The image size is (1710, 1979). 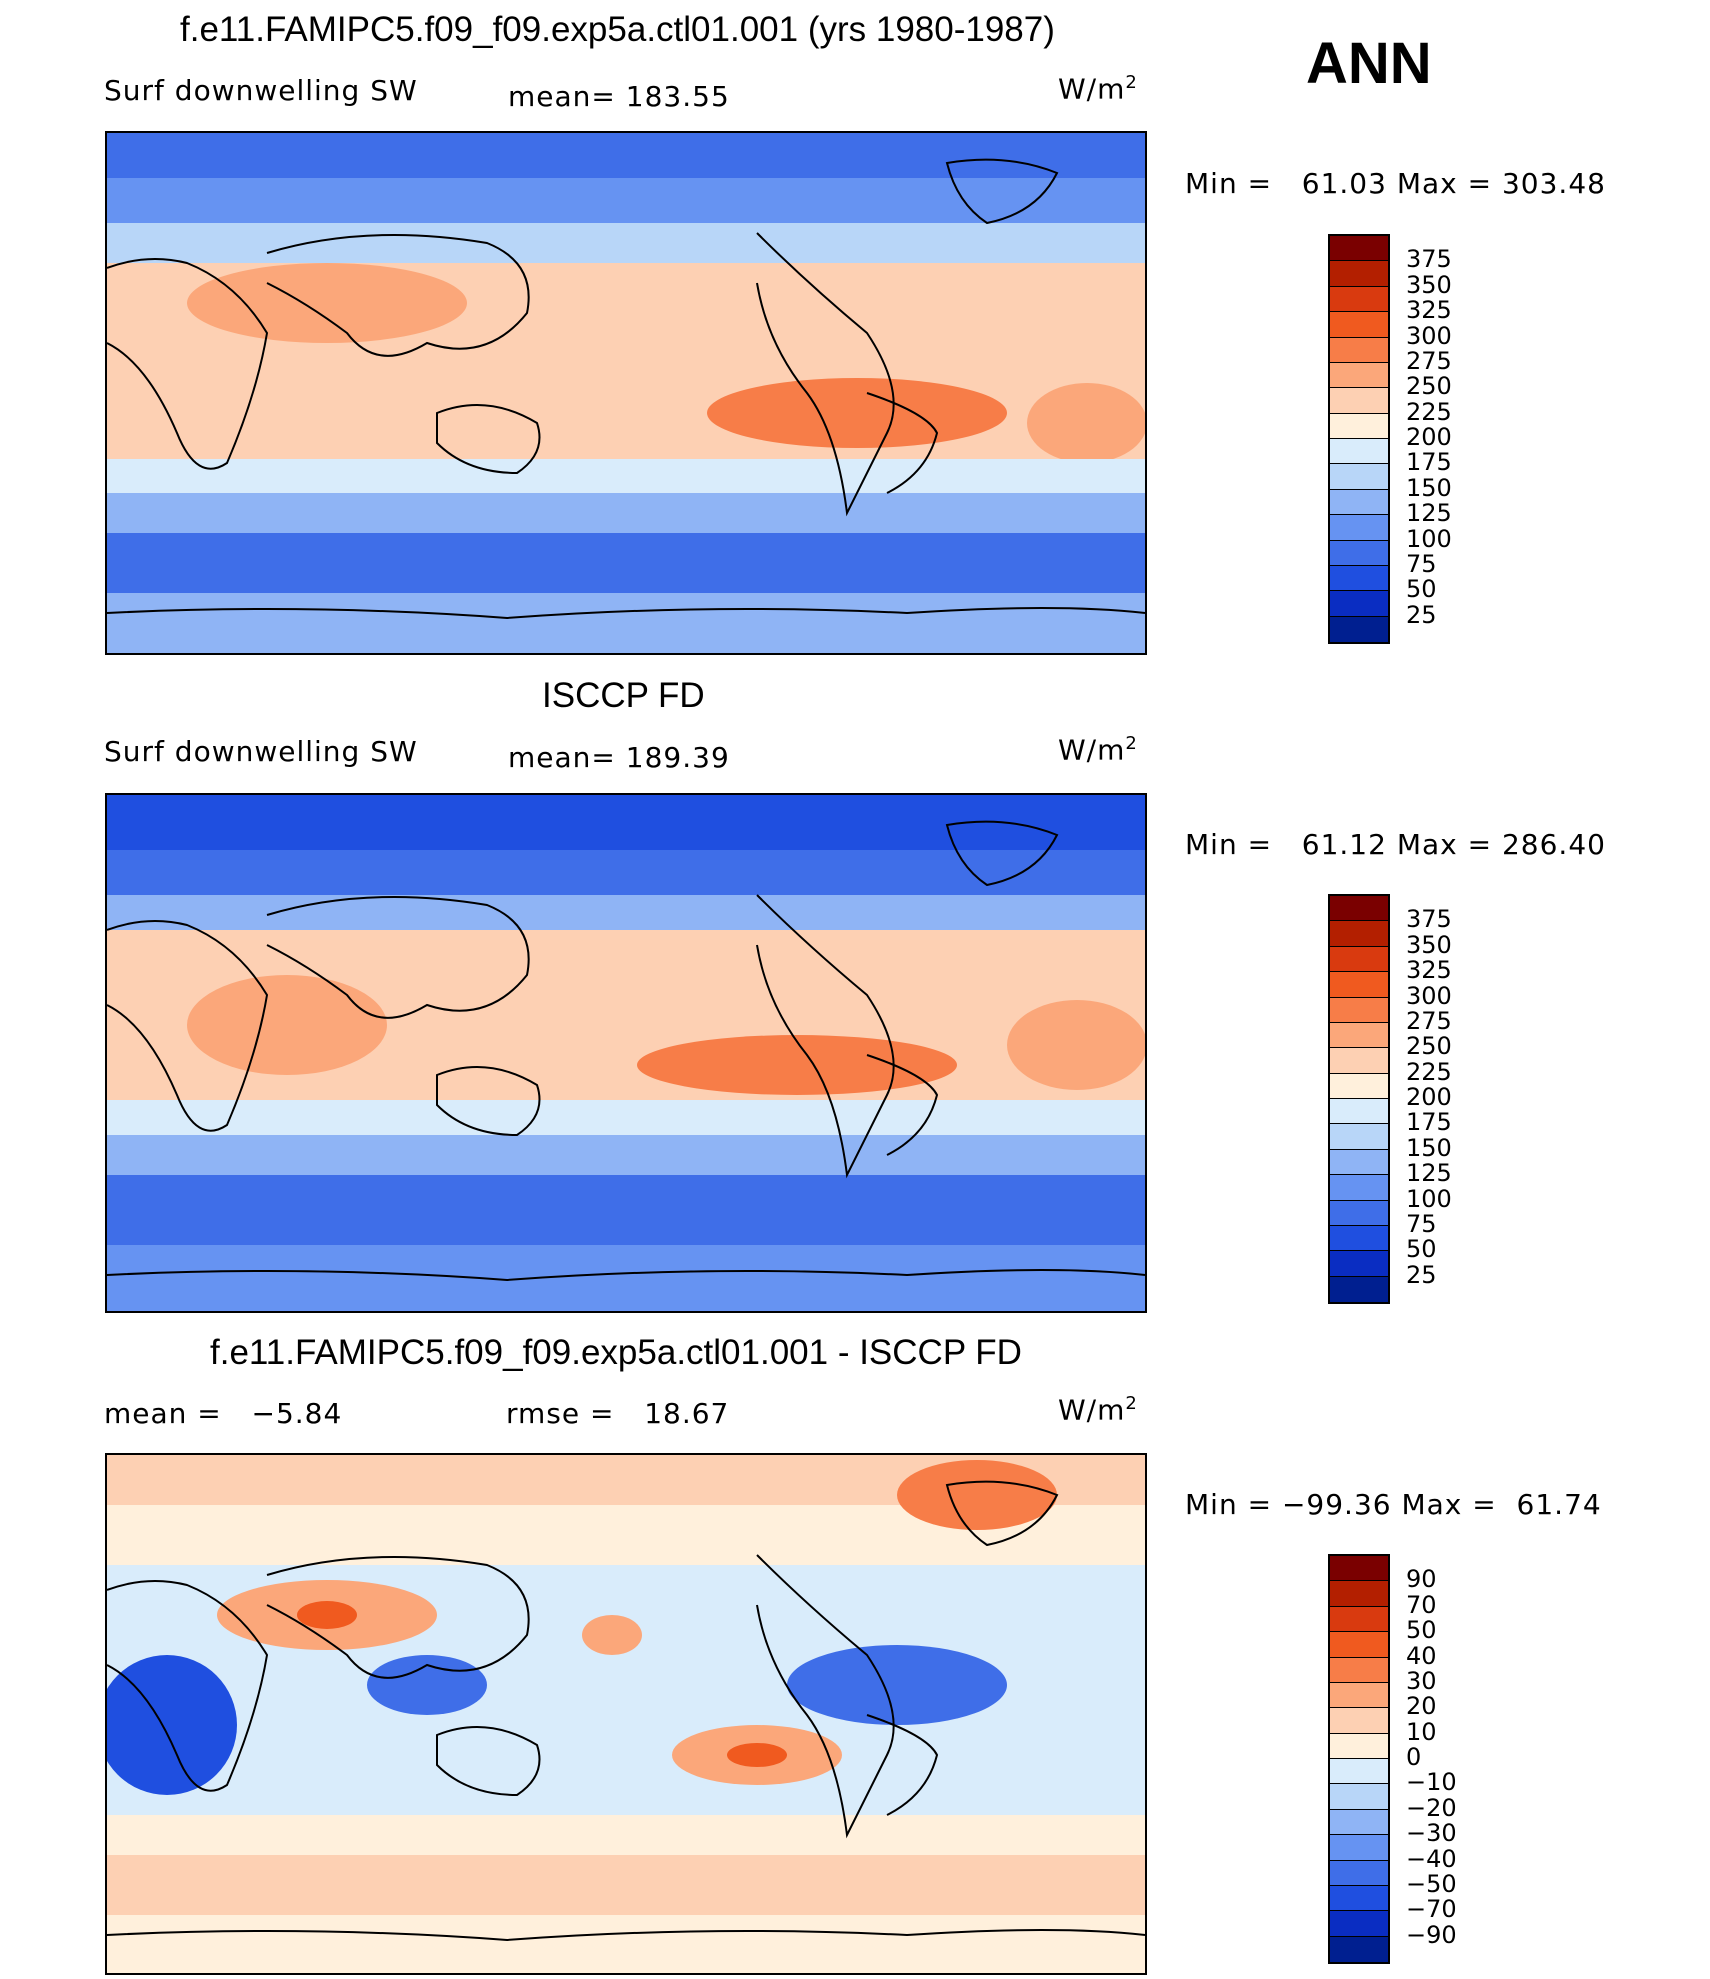 What do you see at coordinates (1429, 538) in the screenshot?
I see `colorbar-tick-label: 100` at bounding box center [1429, 538].